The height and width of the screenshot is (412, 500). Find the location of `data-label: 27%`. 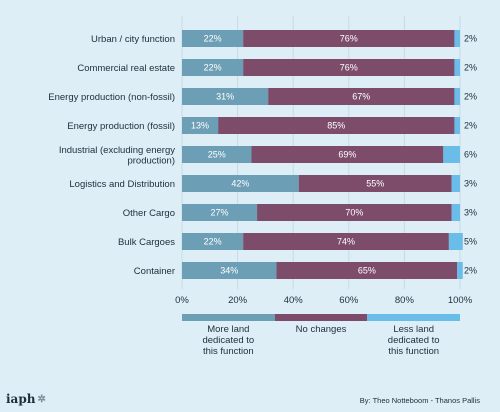

data-label: 27% is located at coordinates (220, 213).